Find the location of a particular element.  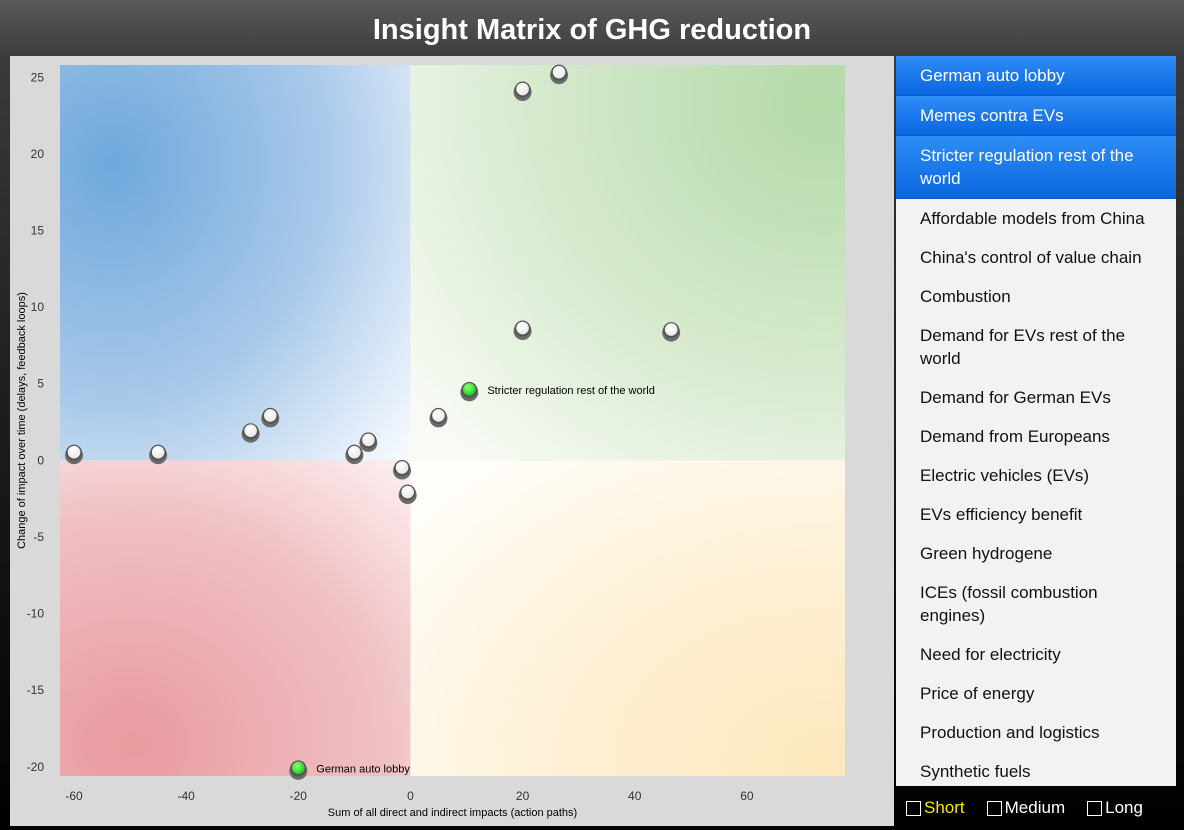

factor-list-item: Affordable models from China is located at coordinates (1032, 218).